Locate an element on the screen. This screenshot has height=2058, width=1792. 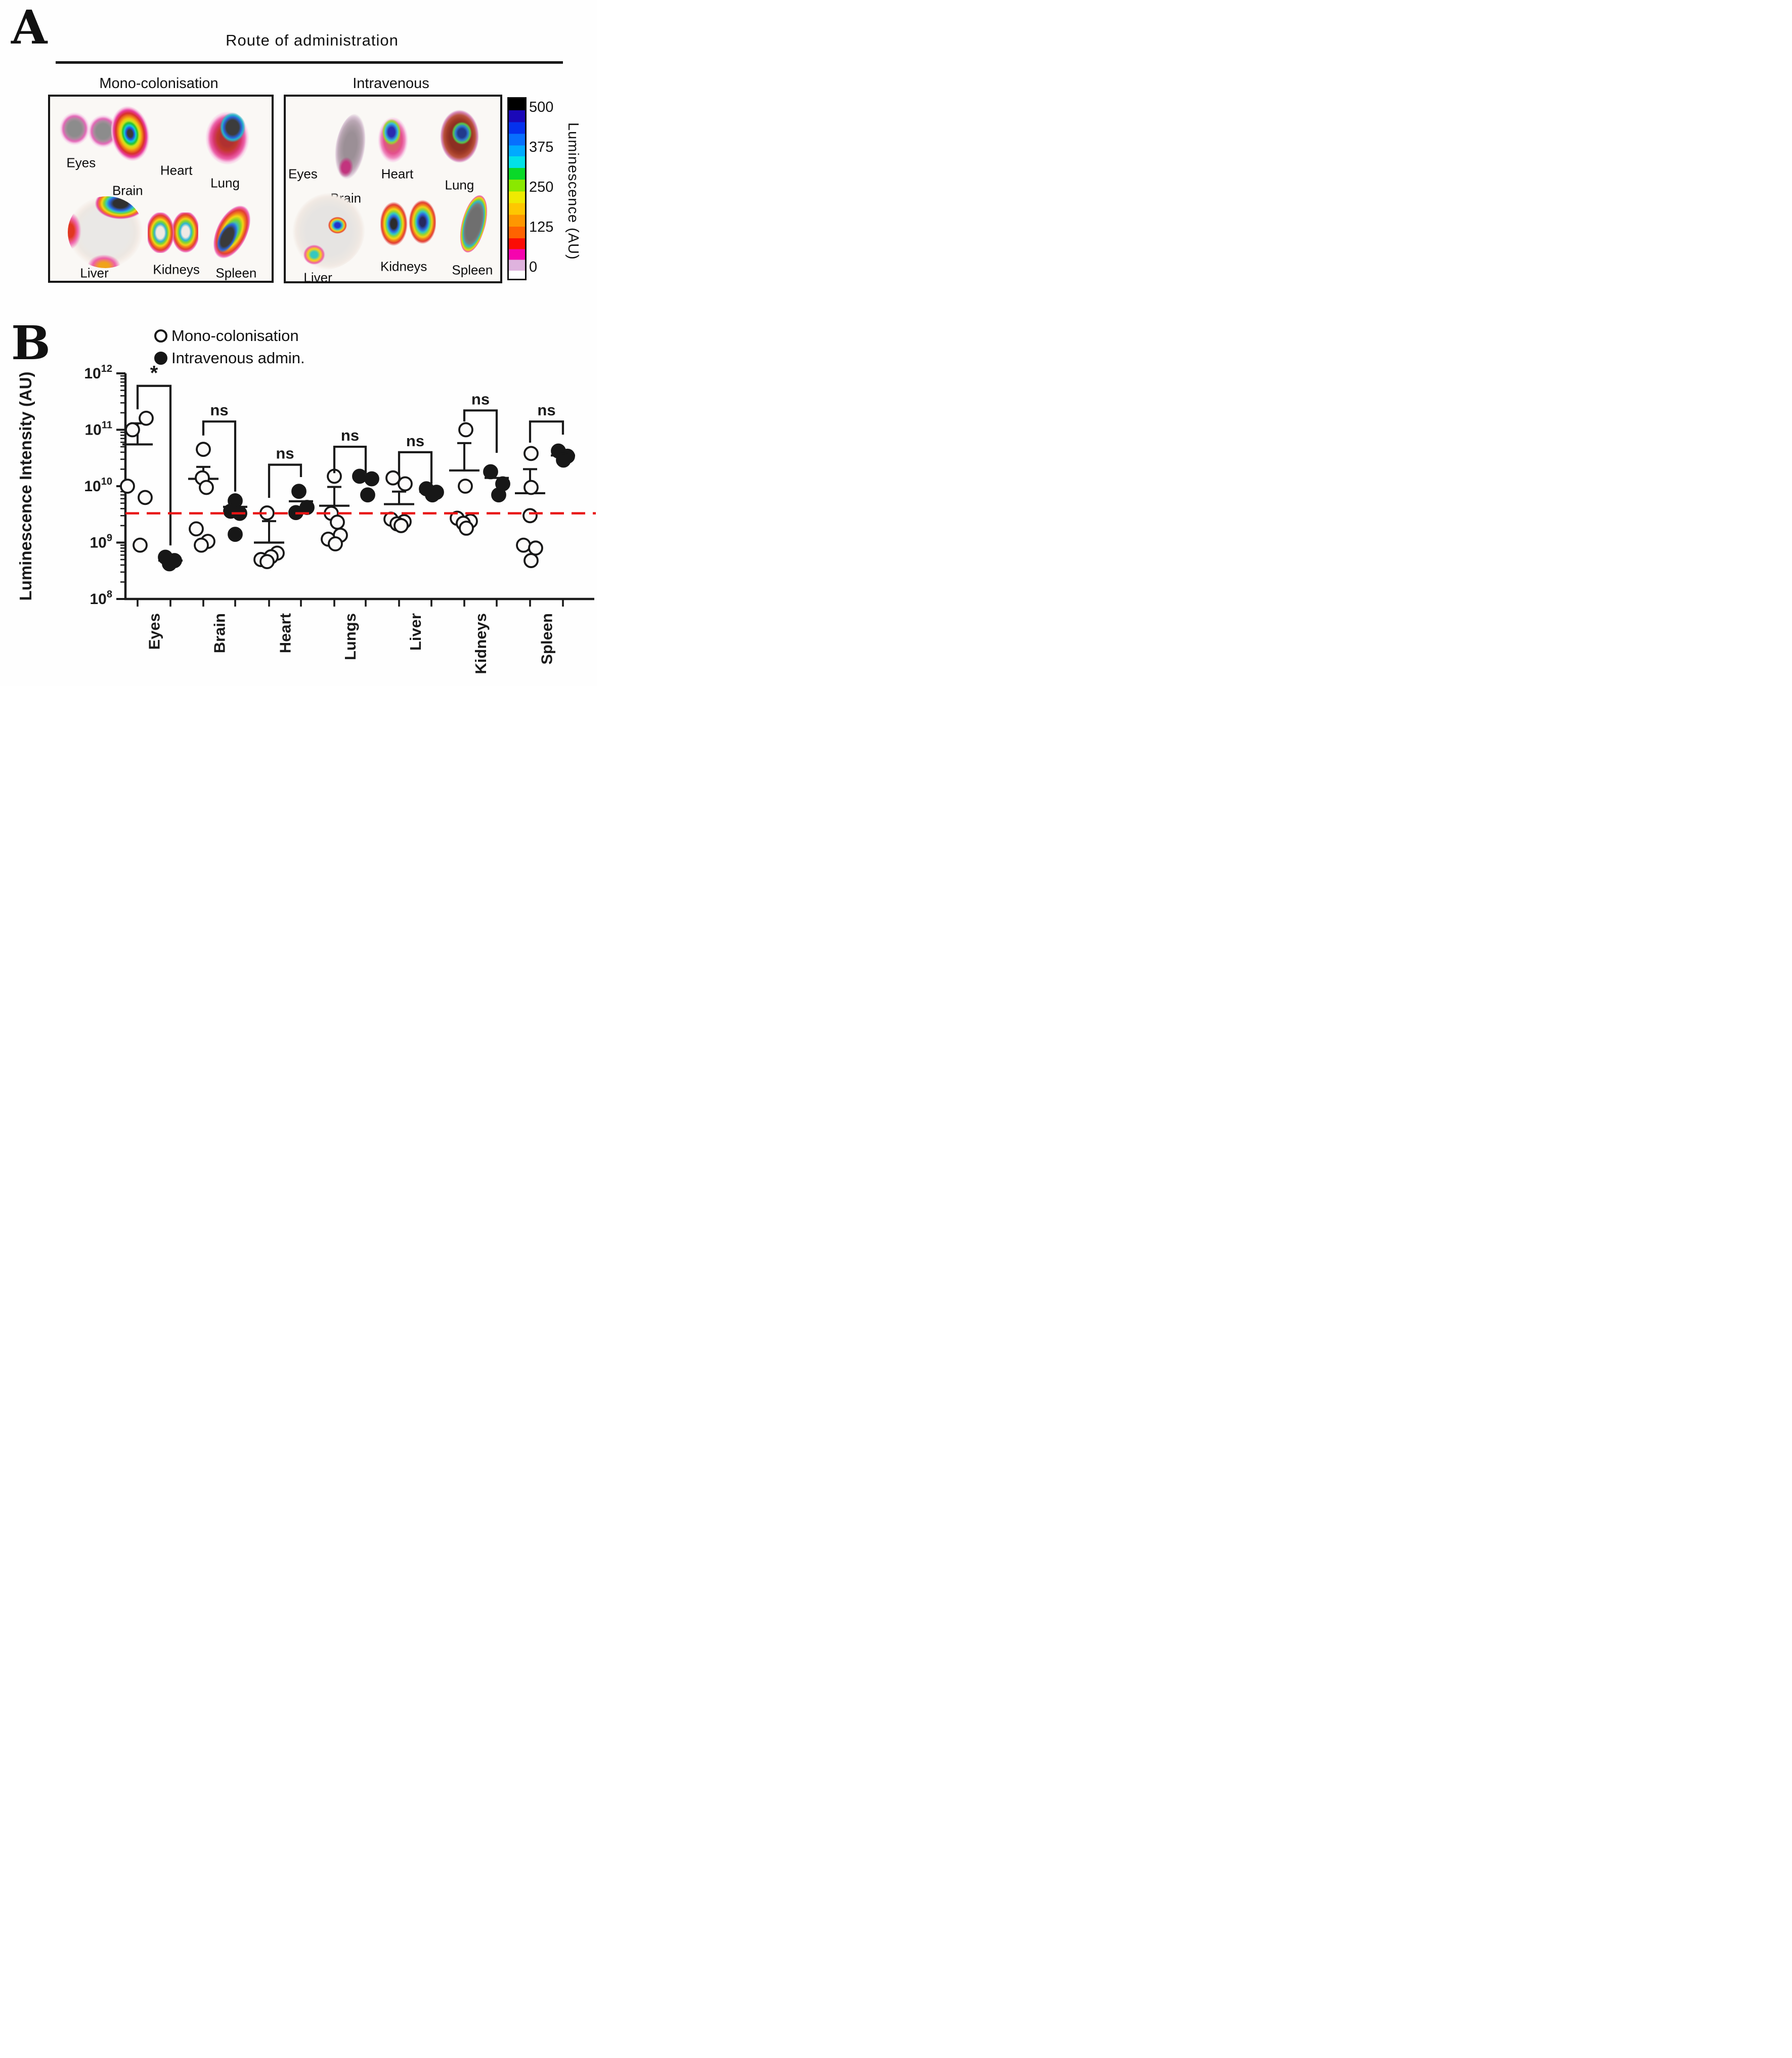
x-category-label: Lungs is located at coordinates (350, 636).